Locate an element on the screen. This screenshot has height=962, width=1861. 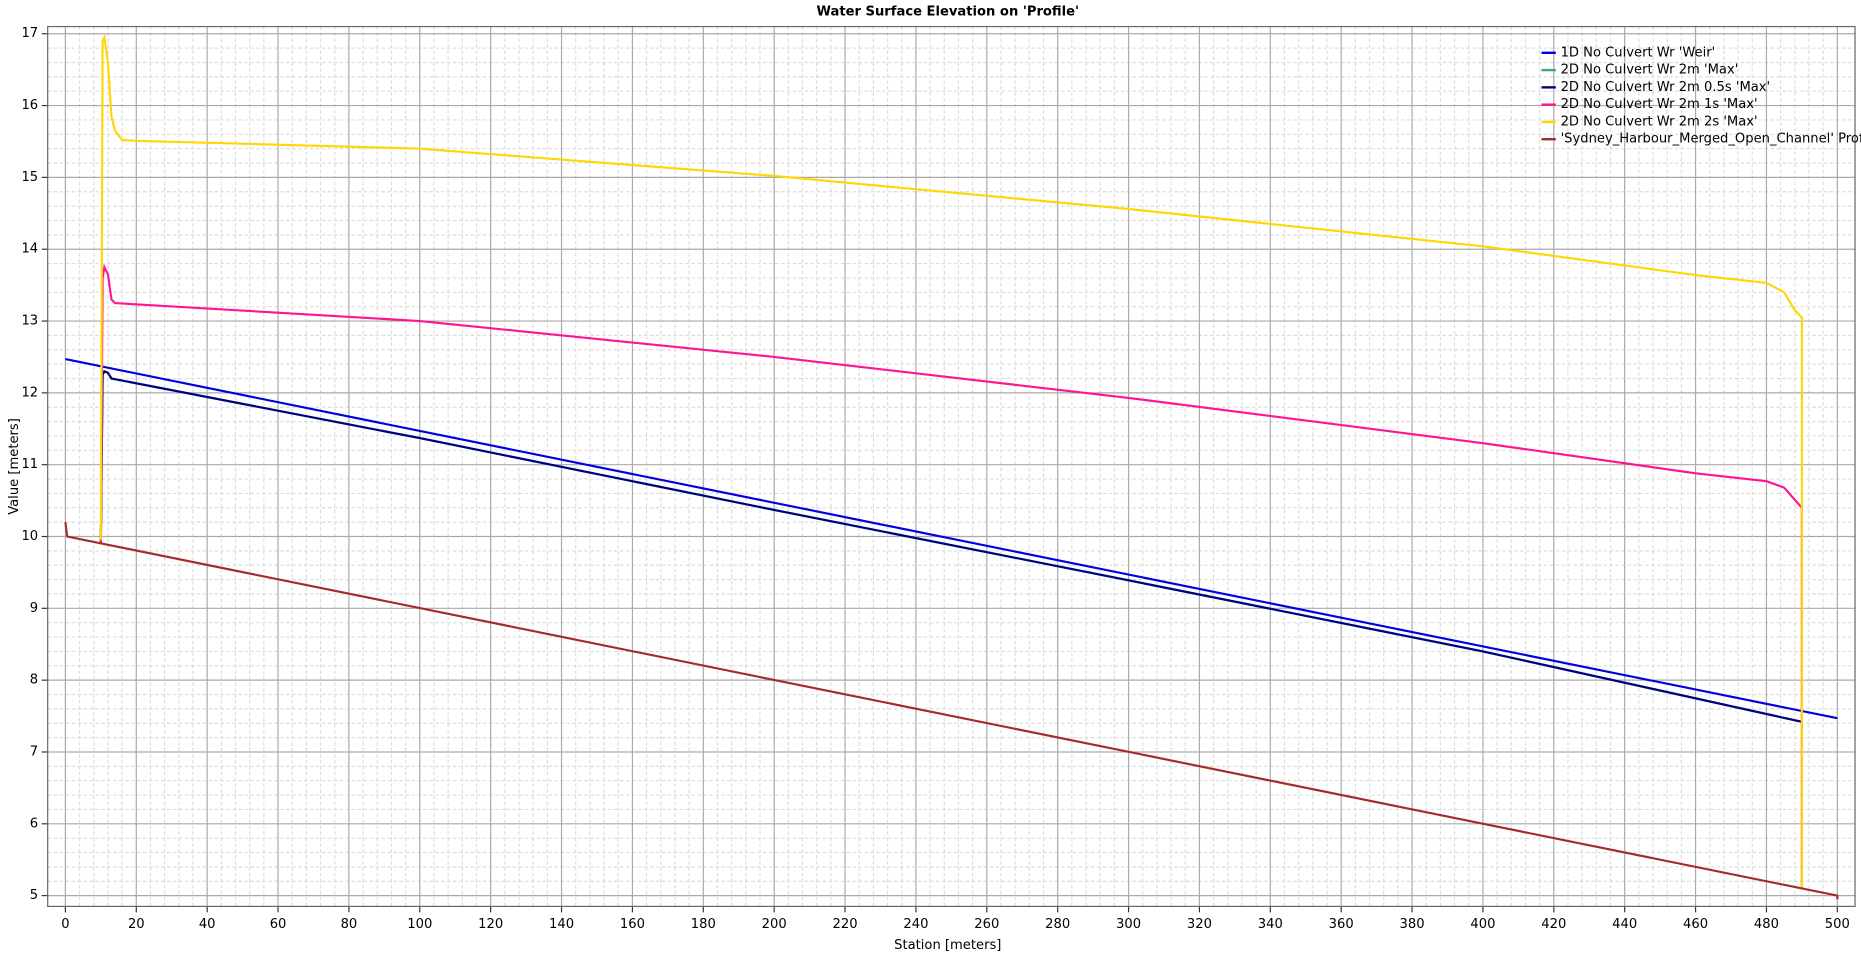
legend-label: 2D No Culvert Wr 2m 1s 'Max' is located at coordinates (1659, 104).